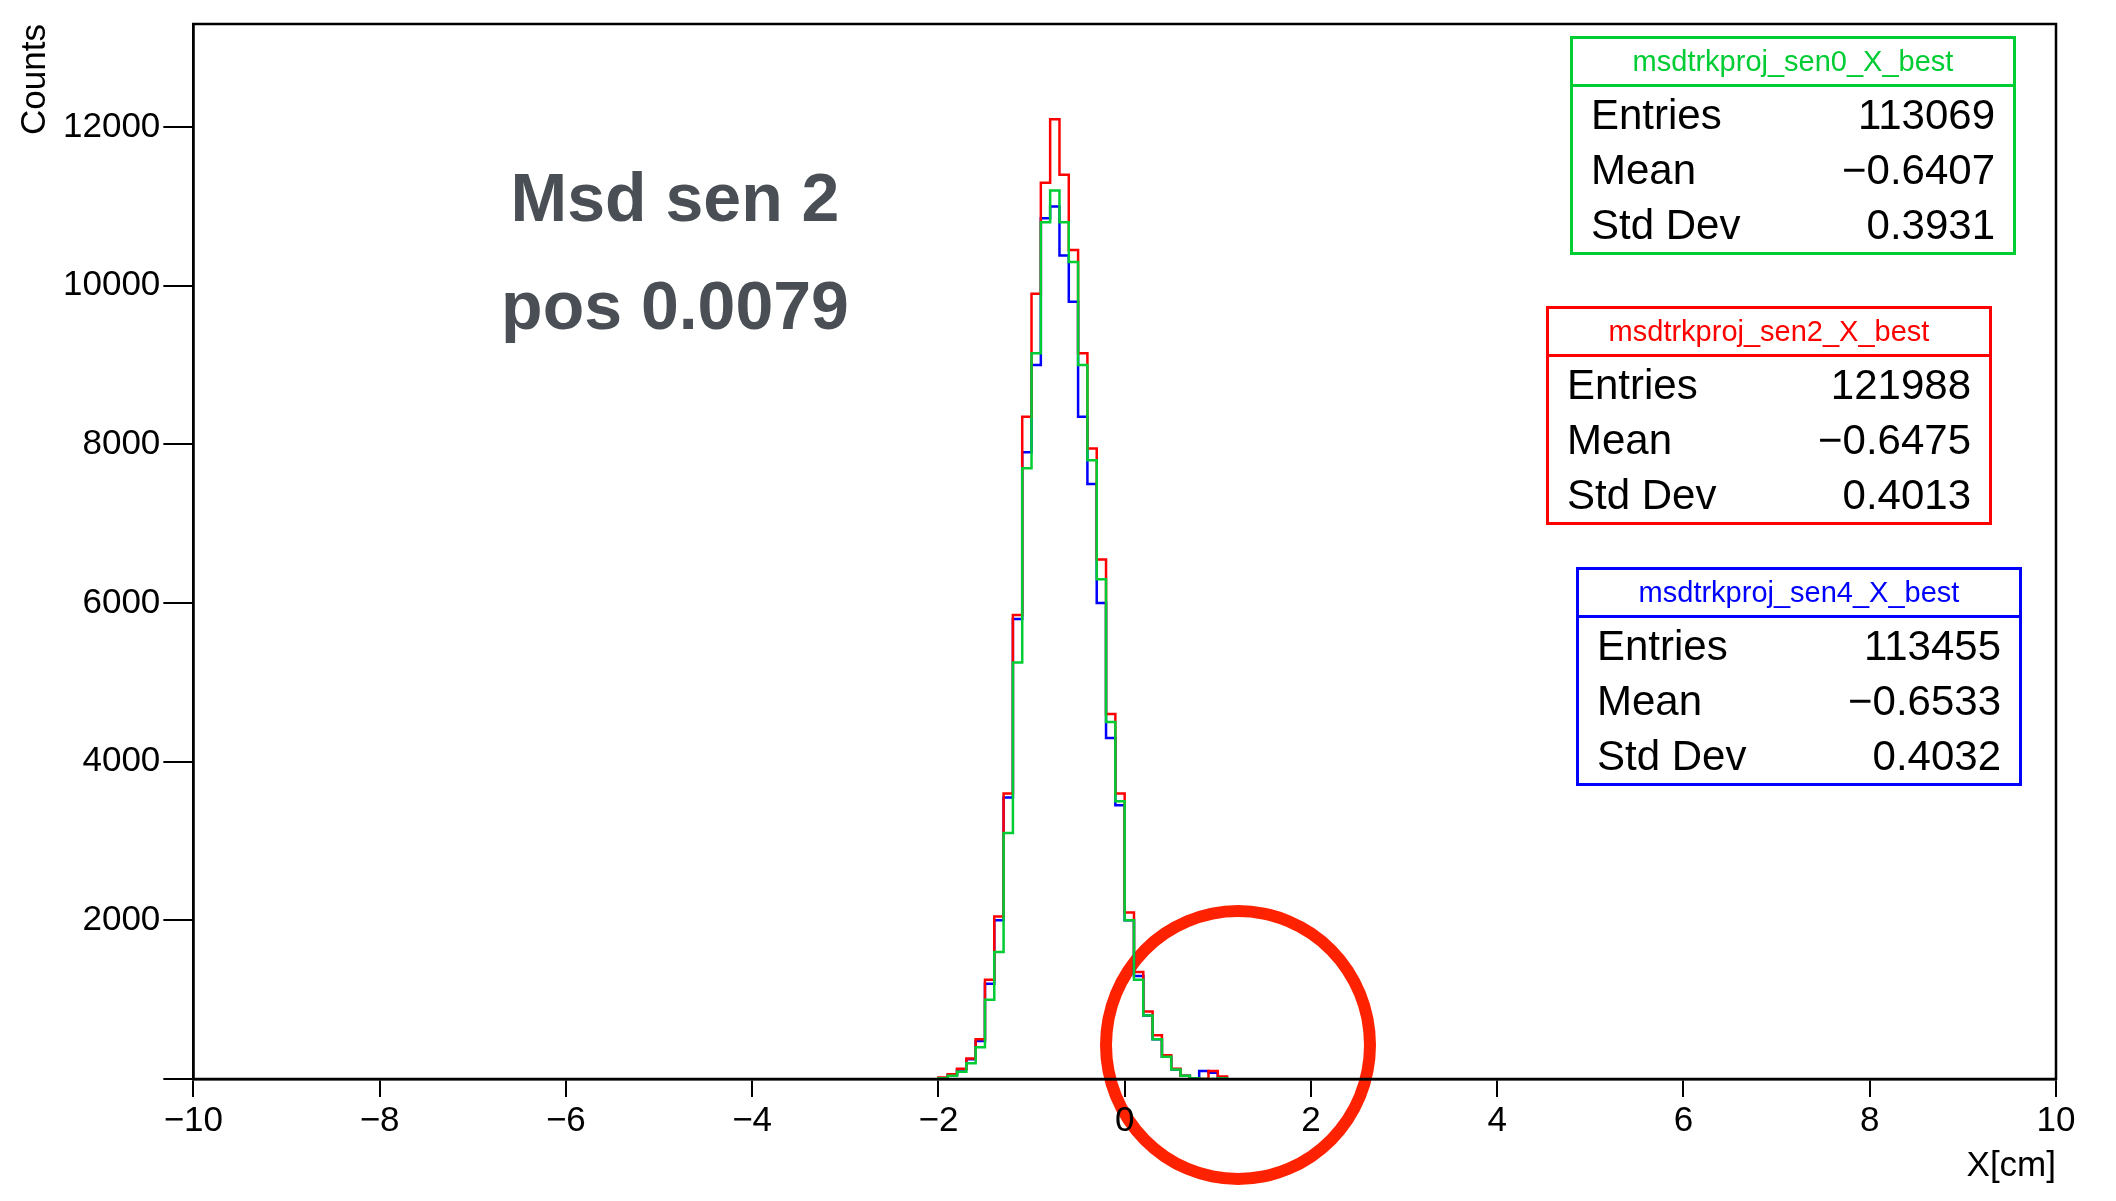  What do you see at coordinates (1793, 224) in the screenshot?
I see `text: Std Dev 0.3931` at bounding box center [1793, 224].